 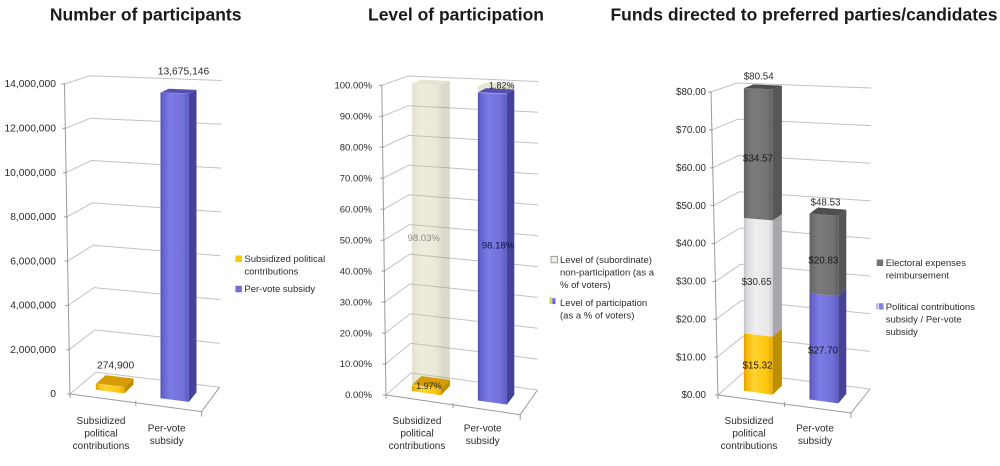 What do you see at coordinates (30, 173) in the screenshot?
I see `svg-text: 10,000,000` at bounding box center [30, 173].